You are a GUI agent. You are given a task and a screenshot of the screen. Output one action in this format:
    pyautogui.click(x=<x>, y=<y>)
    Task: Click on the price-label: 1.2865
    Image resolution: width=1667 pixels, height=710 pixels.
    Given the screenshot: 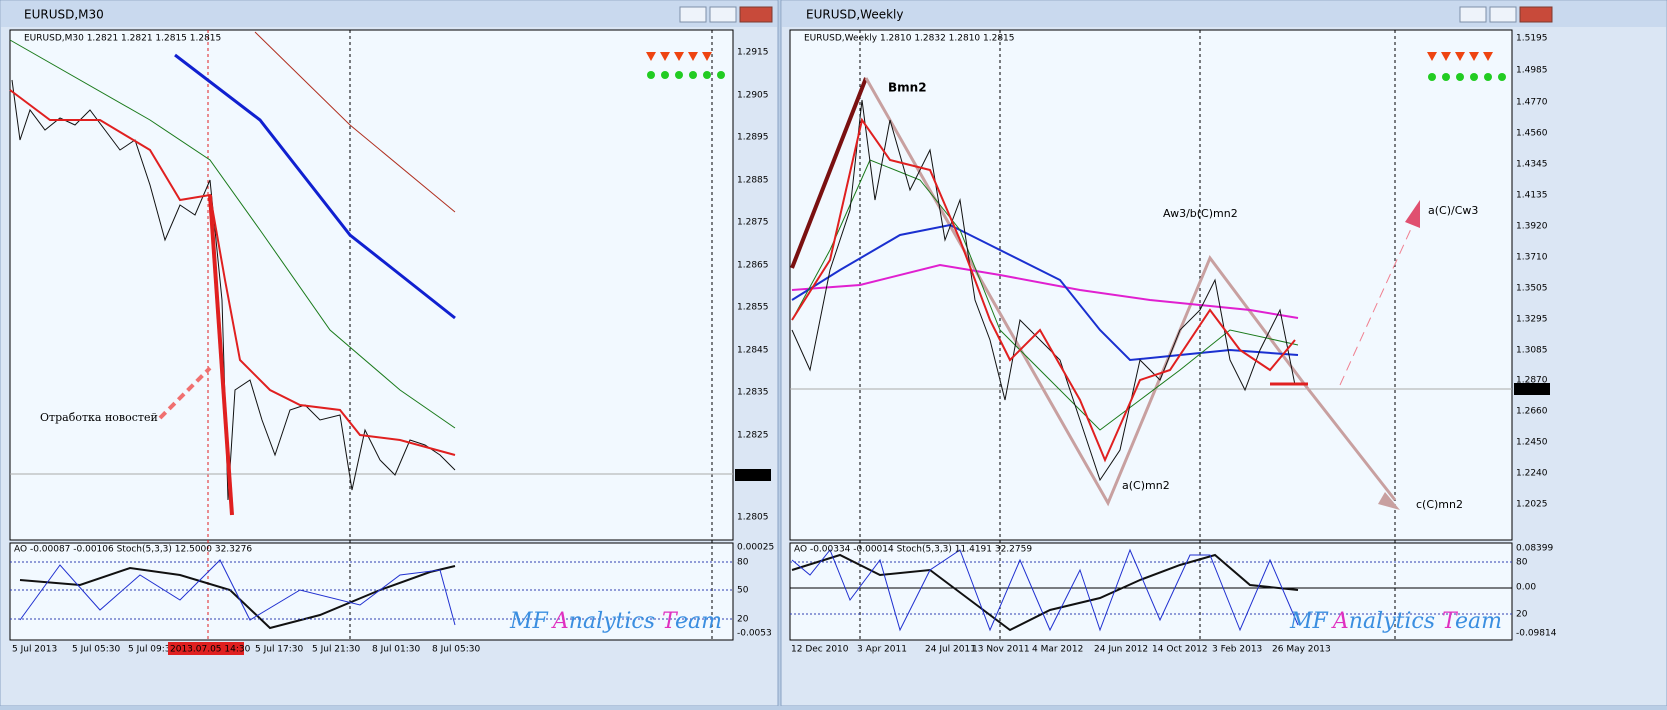 What is the action you would take?
    pyautogui.click(x=753, y=266)
    